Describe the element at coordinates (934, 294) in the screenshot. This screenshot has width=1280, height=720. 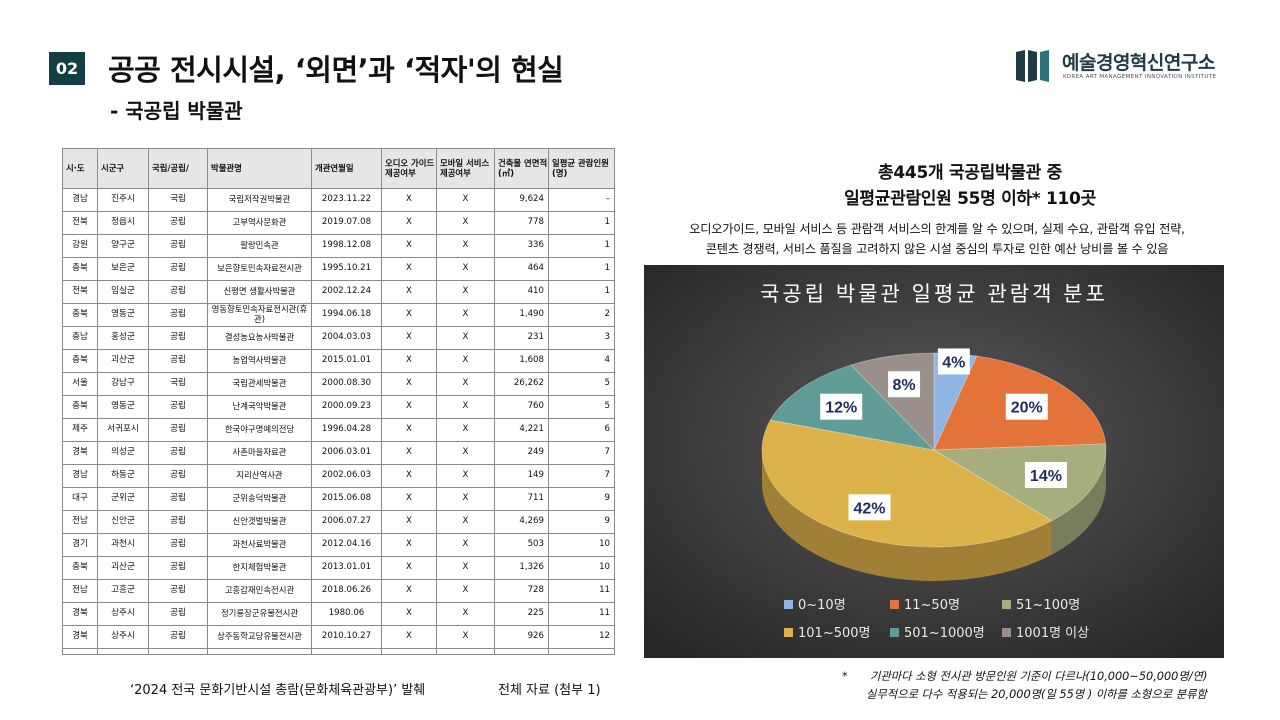
I see `chart-title: 국공립 박물관 일평균 관람객 분포` at that location.